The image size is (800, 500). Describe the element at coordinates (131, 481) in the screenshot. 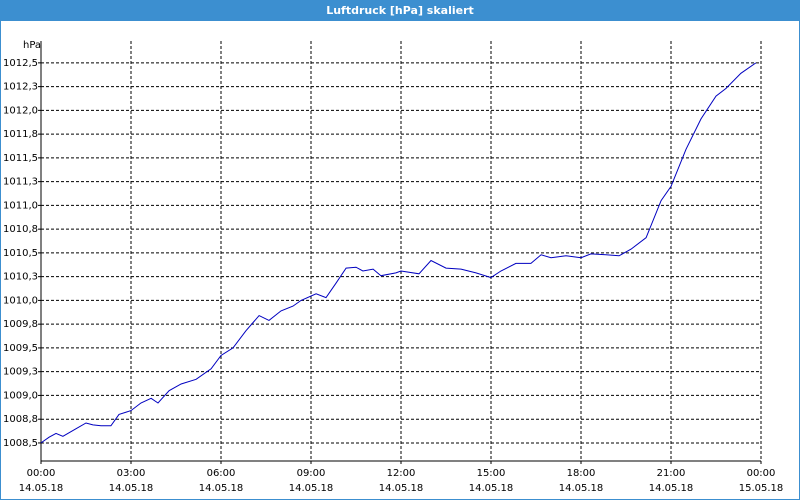

I see `x-tick-label: 03:00 14.05.18` at that location.